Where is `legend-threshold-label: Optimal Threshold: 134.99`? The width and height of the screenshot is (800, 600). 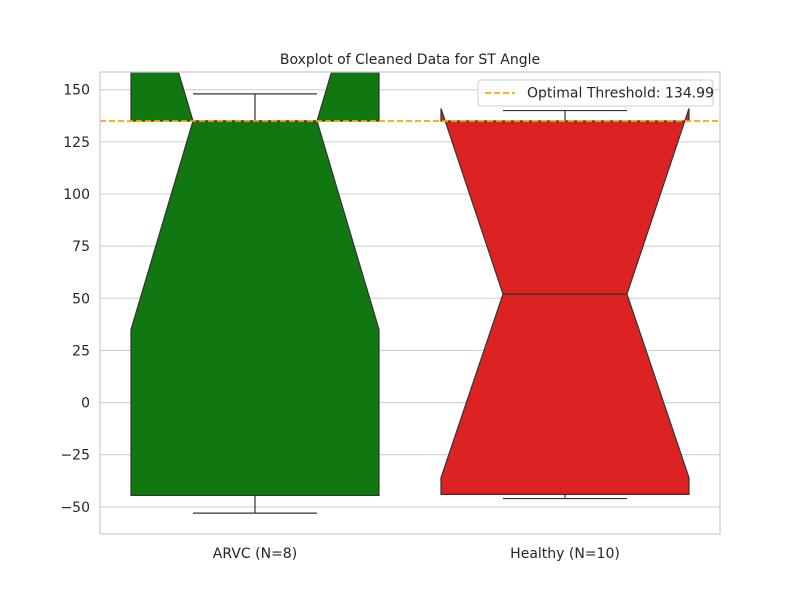 legend-threshold-label: Optimal Threshold: 134.99 is located at coordinates (620, 94).